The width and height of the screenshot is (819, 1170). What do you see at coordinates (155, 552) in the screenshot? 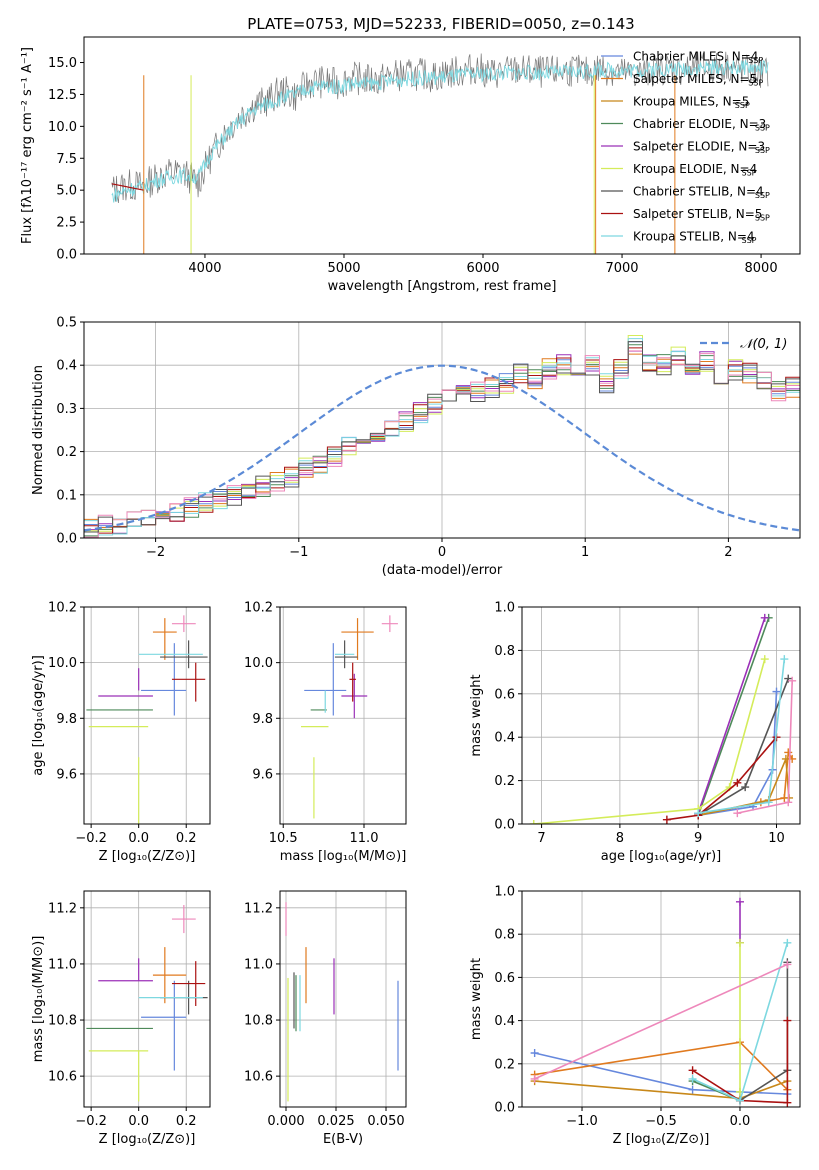
I see `x-tick-label: −2` at bounding box center [155, 552].